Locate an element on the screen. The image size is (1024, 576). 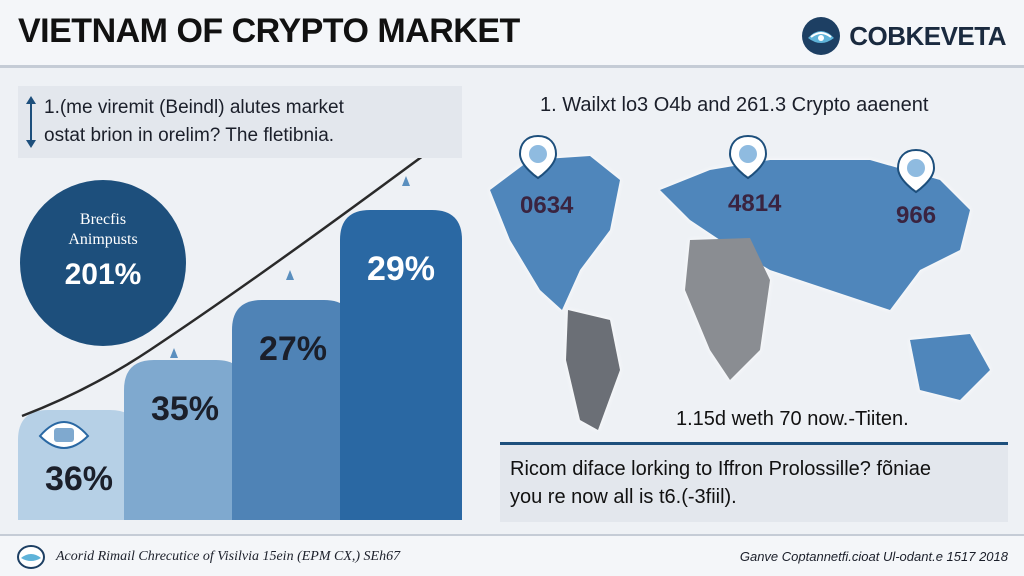
benefit-label: Brecfis Animpusts is located at coordinates (103, 230).